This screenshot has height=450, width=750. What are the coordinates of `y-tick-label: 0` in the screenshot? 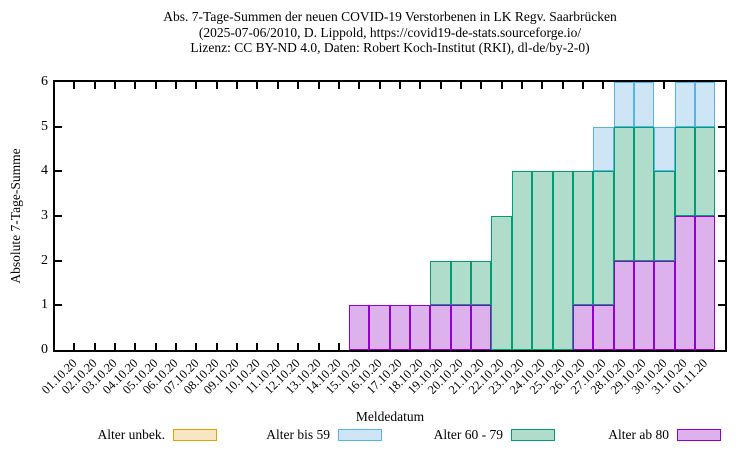 It's located at (44, 349).